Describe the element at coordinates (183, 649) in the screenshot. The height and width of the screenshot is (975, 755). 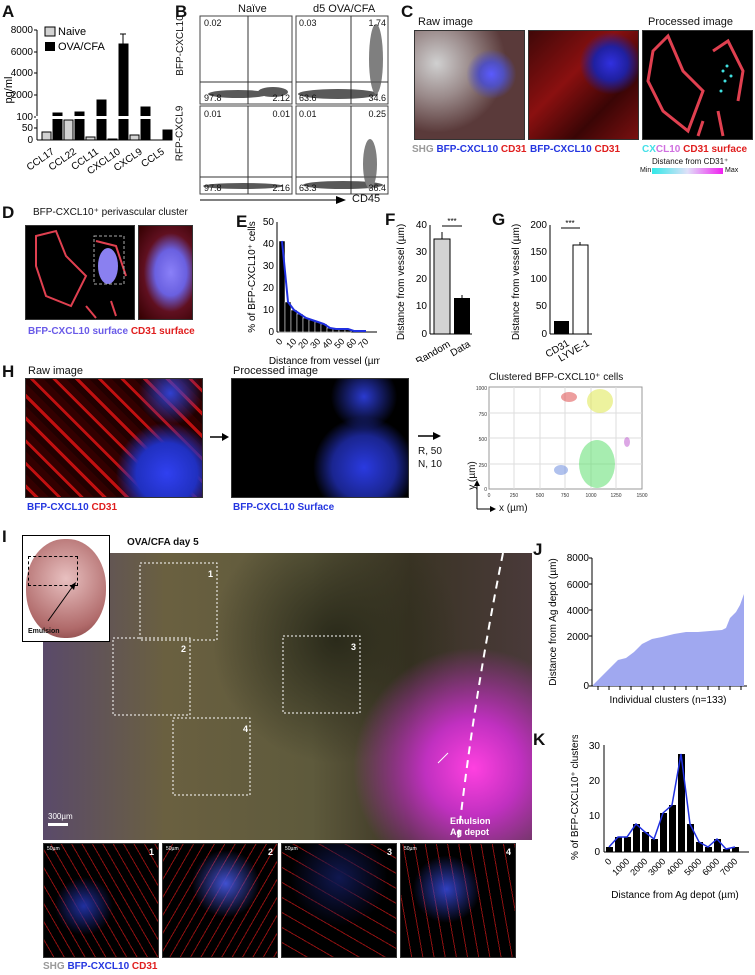
I see `svg-text: 2` at that location.